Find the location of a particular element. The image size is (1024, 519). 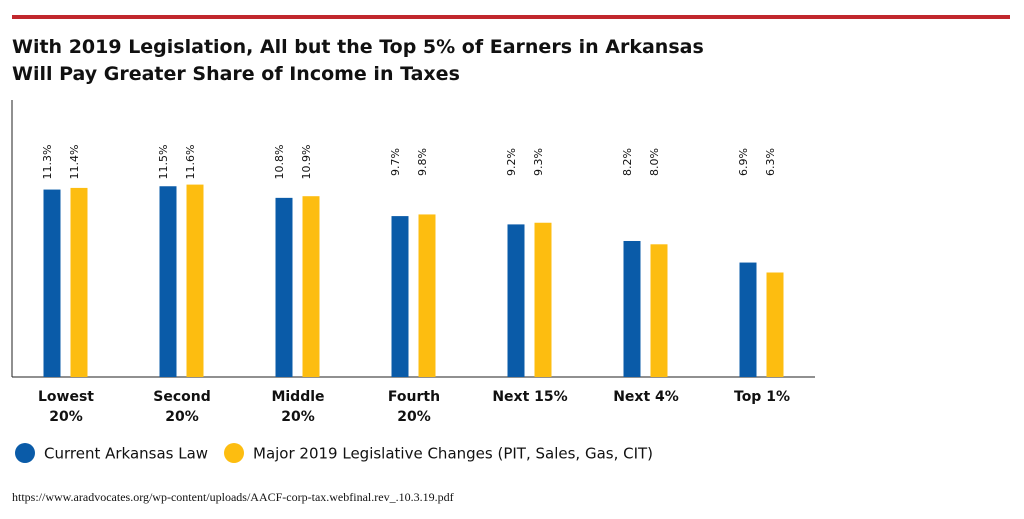

x-tick-label: Fourth is located at coordinates (414, 397).